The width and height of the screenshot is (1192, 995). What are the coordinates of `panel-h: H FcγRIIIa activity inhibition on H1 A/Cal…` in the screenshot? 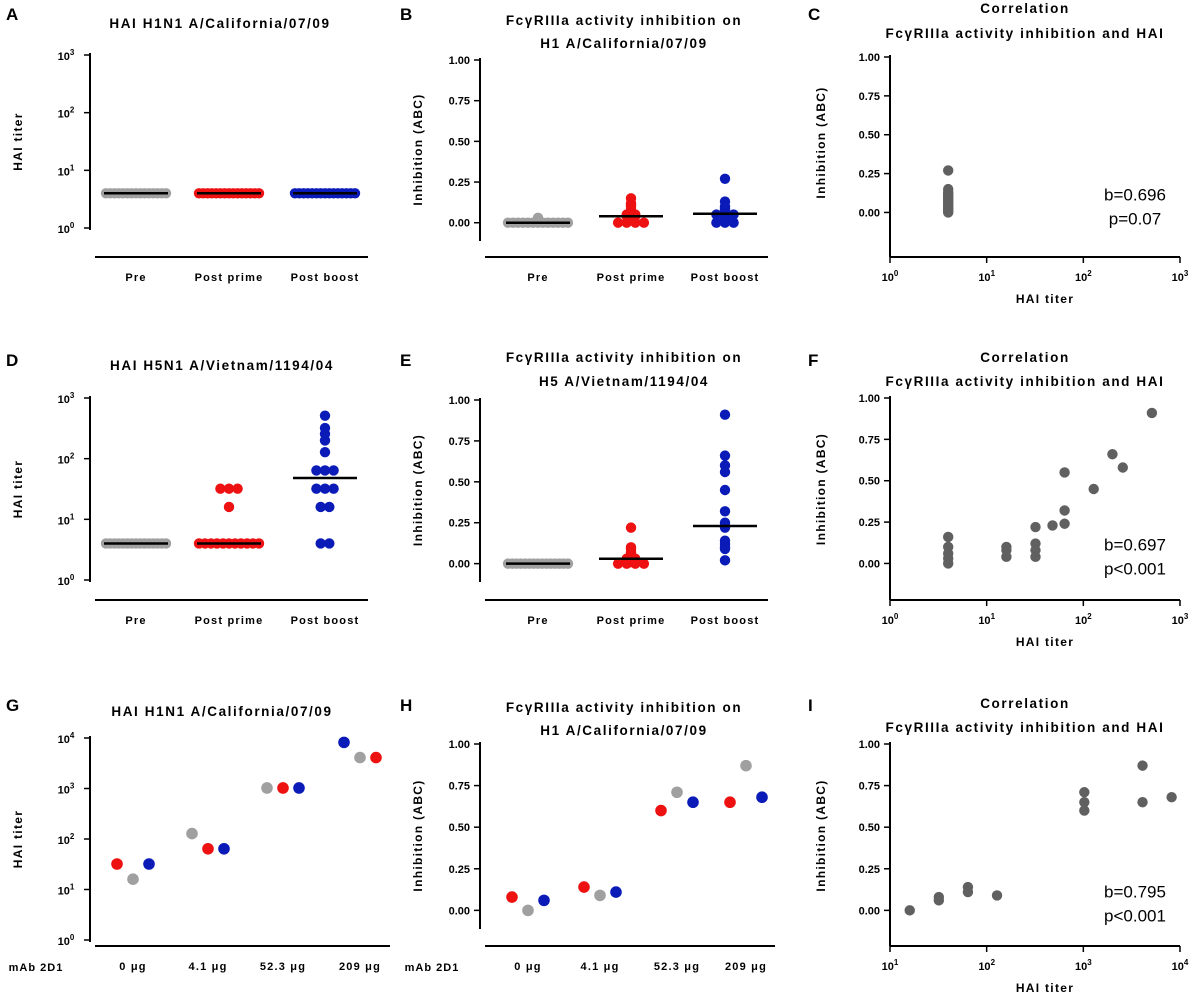 It's located at (587, 835).